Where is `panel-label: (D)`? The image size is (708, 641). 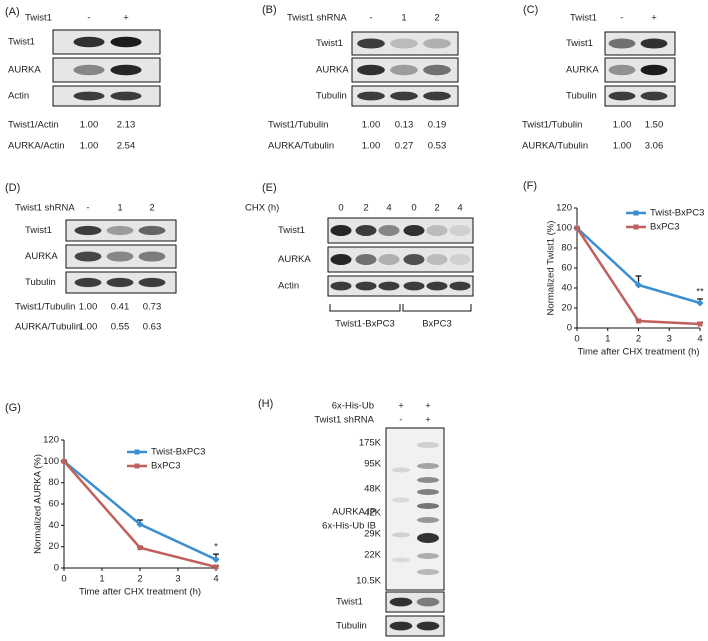 panel-label: (D) is located at coordinates (12, 188).